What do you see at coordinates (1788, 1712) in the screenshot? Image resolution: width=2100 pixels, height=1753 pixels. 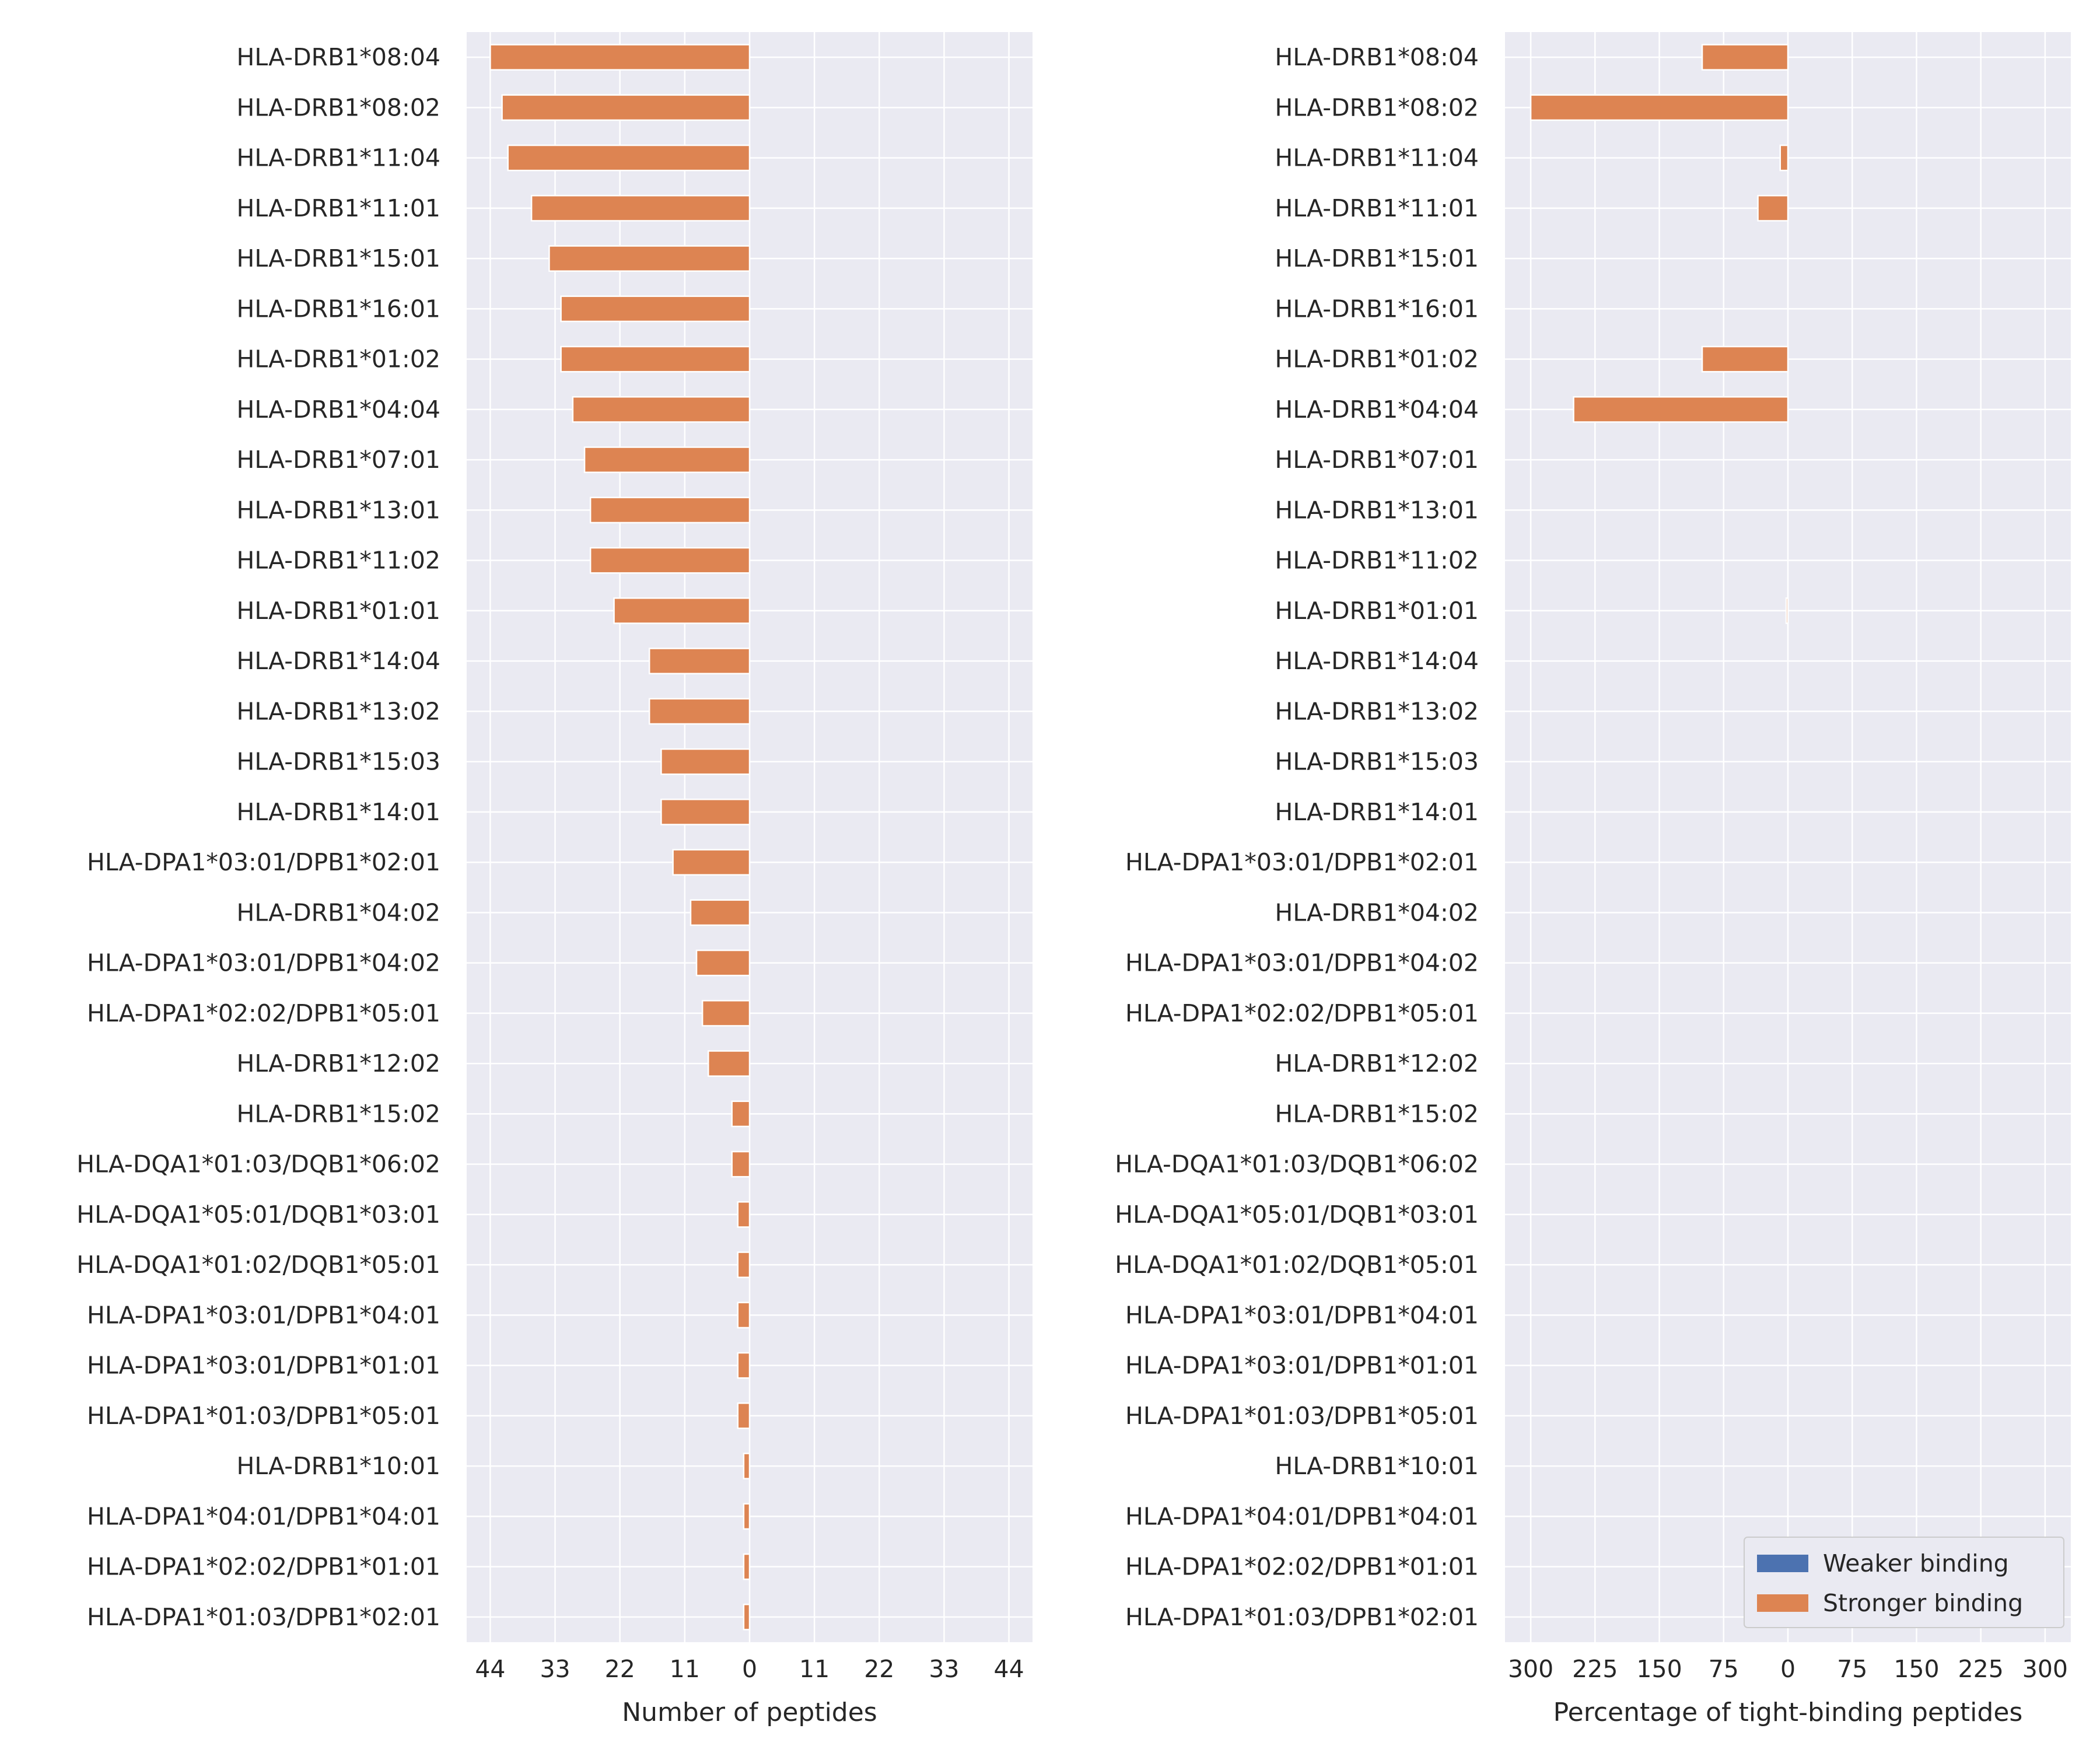 I see `x-axis-label: Percentage of tight-binding peptides` at bounding box center [1788, 1712].